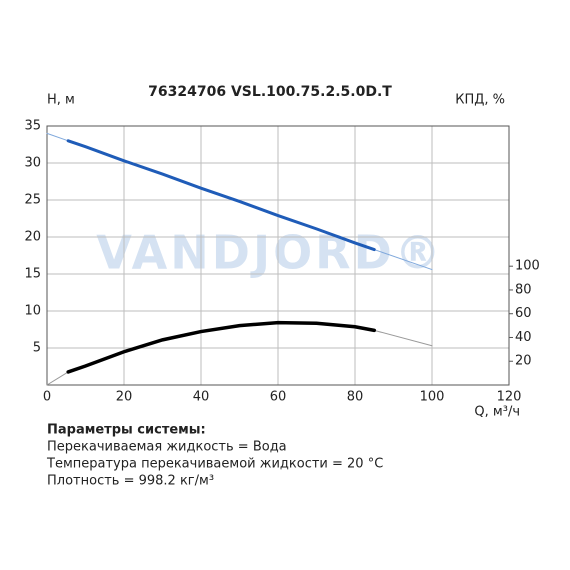  What do you see at coordinates (130, 481) in the screenshot?
I see `notes-line: Плотность = 998.2 кг/м³` at bounding box center [130, 481].